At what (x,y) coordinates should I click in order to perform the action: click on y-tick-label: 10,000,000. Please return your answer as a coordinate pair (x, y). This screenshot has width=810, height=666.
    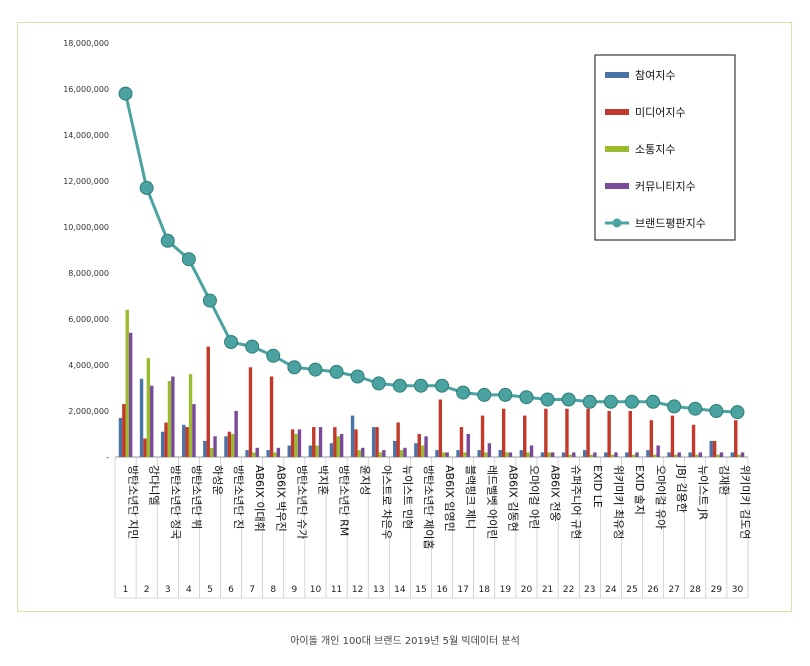
    Looking at the image, I should click on (86, 227).